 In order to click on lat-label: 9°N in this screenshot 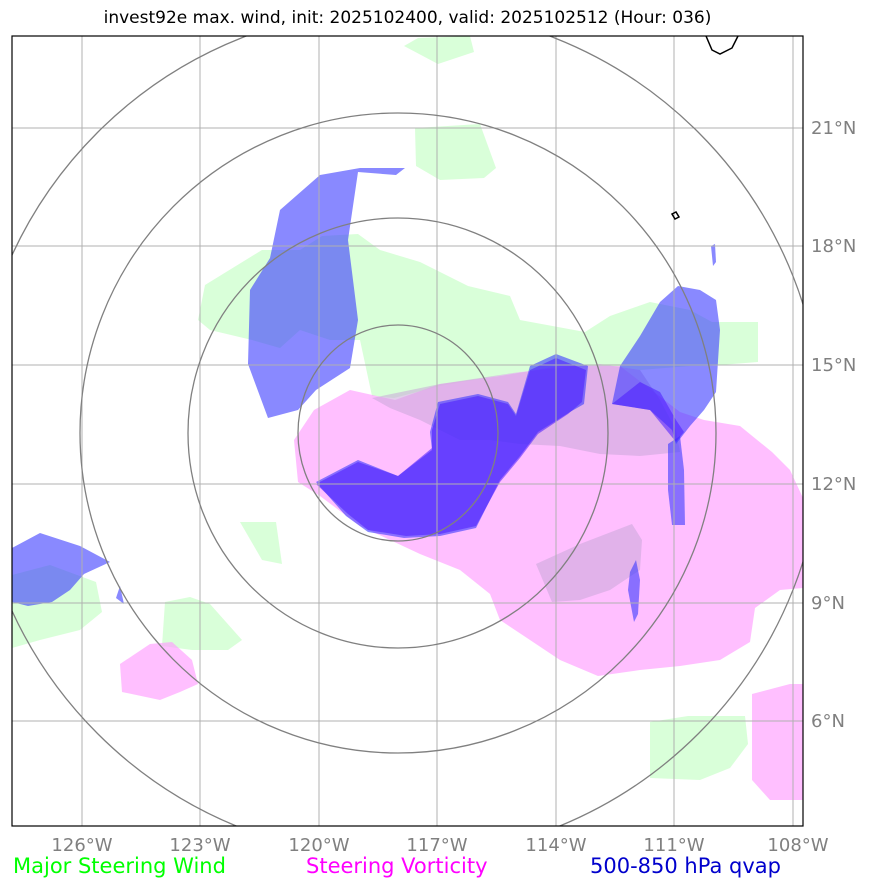, I will do `click(828, 603)`.